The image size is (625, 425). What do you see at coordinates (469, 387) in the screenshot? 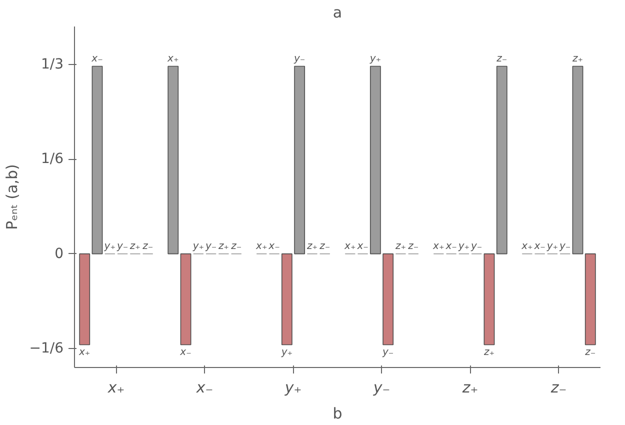
I see `x-tick-label: z₊` at bounding box center [469, 387].